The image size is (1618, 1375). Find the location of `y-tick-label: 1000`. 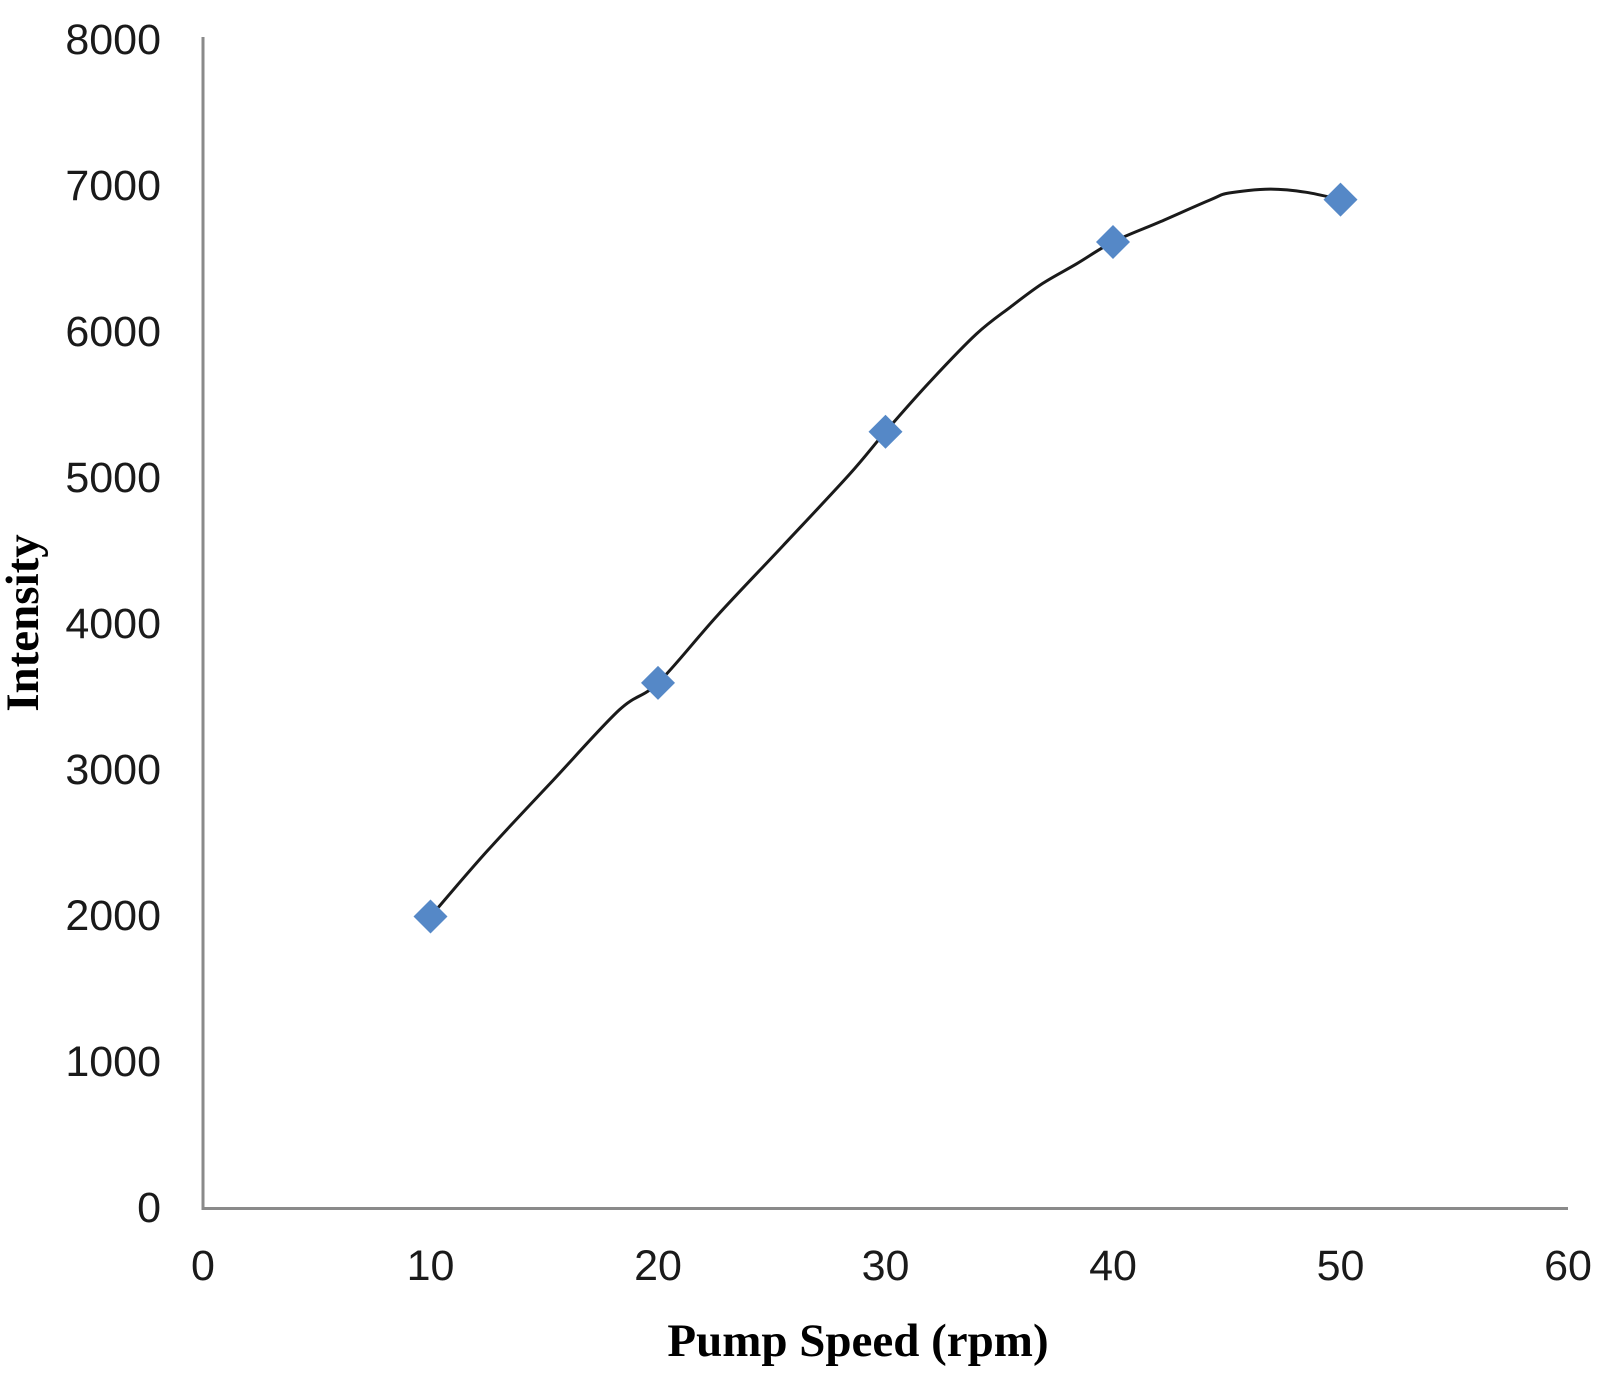

y-tick-label: 1000 is located at coordinates (113, 1062).